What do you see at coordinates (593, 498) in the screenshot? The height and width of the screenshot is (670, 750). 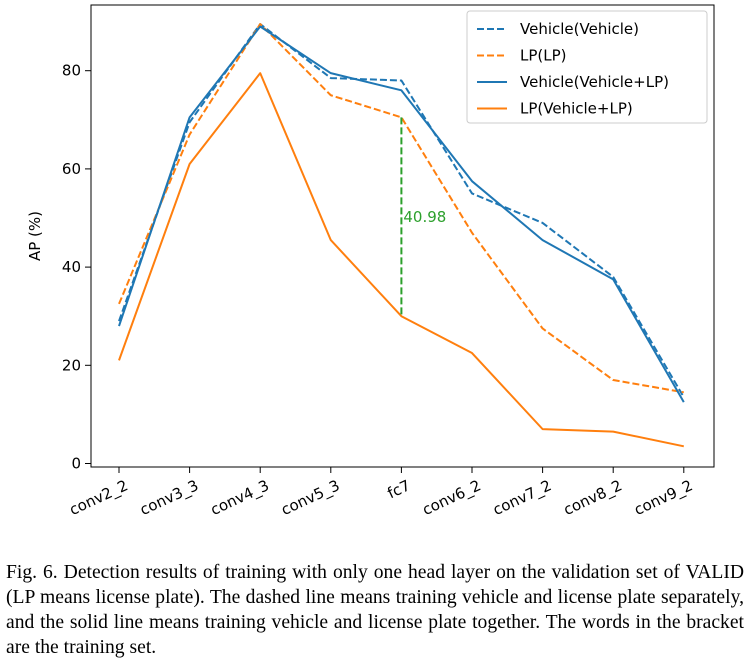 I see `x-tick-label: conv8_2` at bounding box center [593, 498].